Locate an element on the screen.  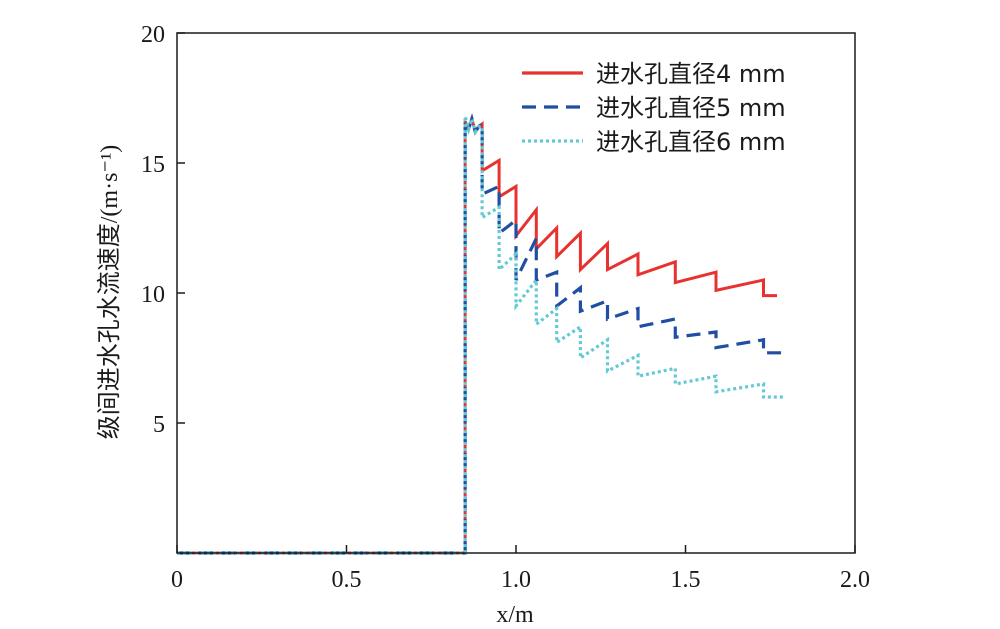
x-tick-label: 1.5 is located at coordinates (686, 580).